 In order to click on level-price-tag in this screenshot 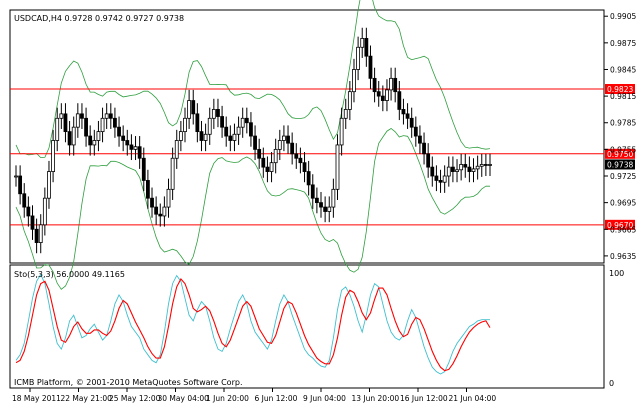, I will do `click(620, 224)`.